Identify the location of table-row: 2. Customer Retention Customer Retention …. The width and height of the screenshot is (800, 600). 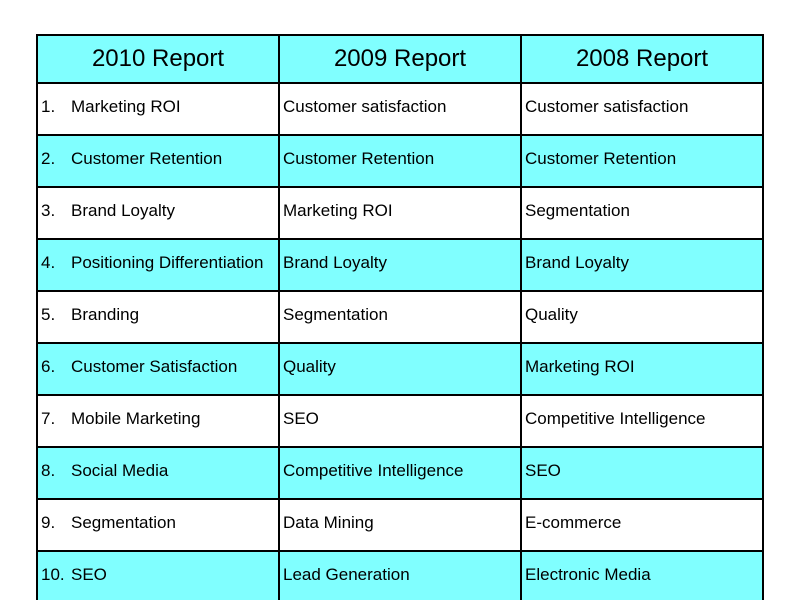
(400, 161).